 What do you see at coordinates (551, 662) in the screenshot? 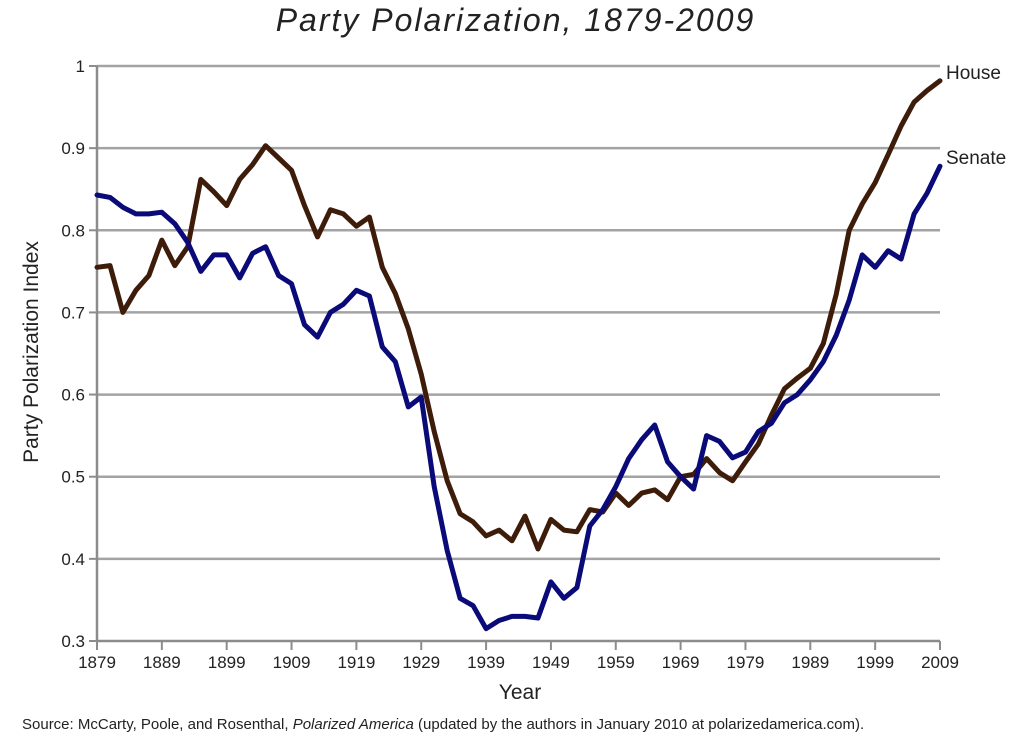
I see `x-tick-label: 1949` at bounding box center [551, 662].